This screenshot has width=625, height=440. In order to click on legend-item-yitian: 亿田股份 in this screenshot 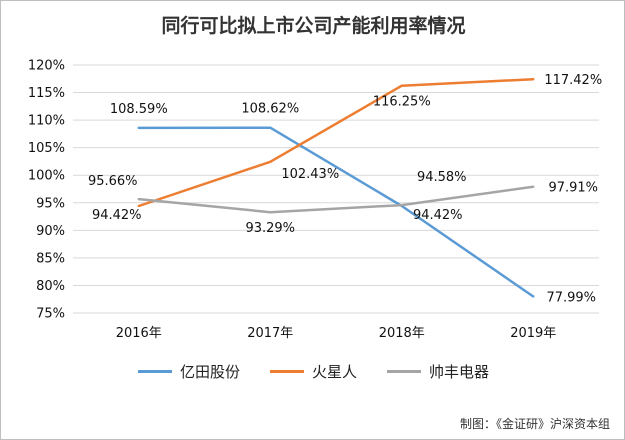, I will do `click(188, 371)`.